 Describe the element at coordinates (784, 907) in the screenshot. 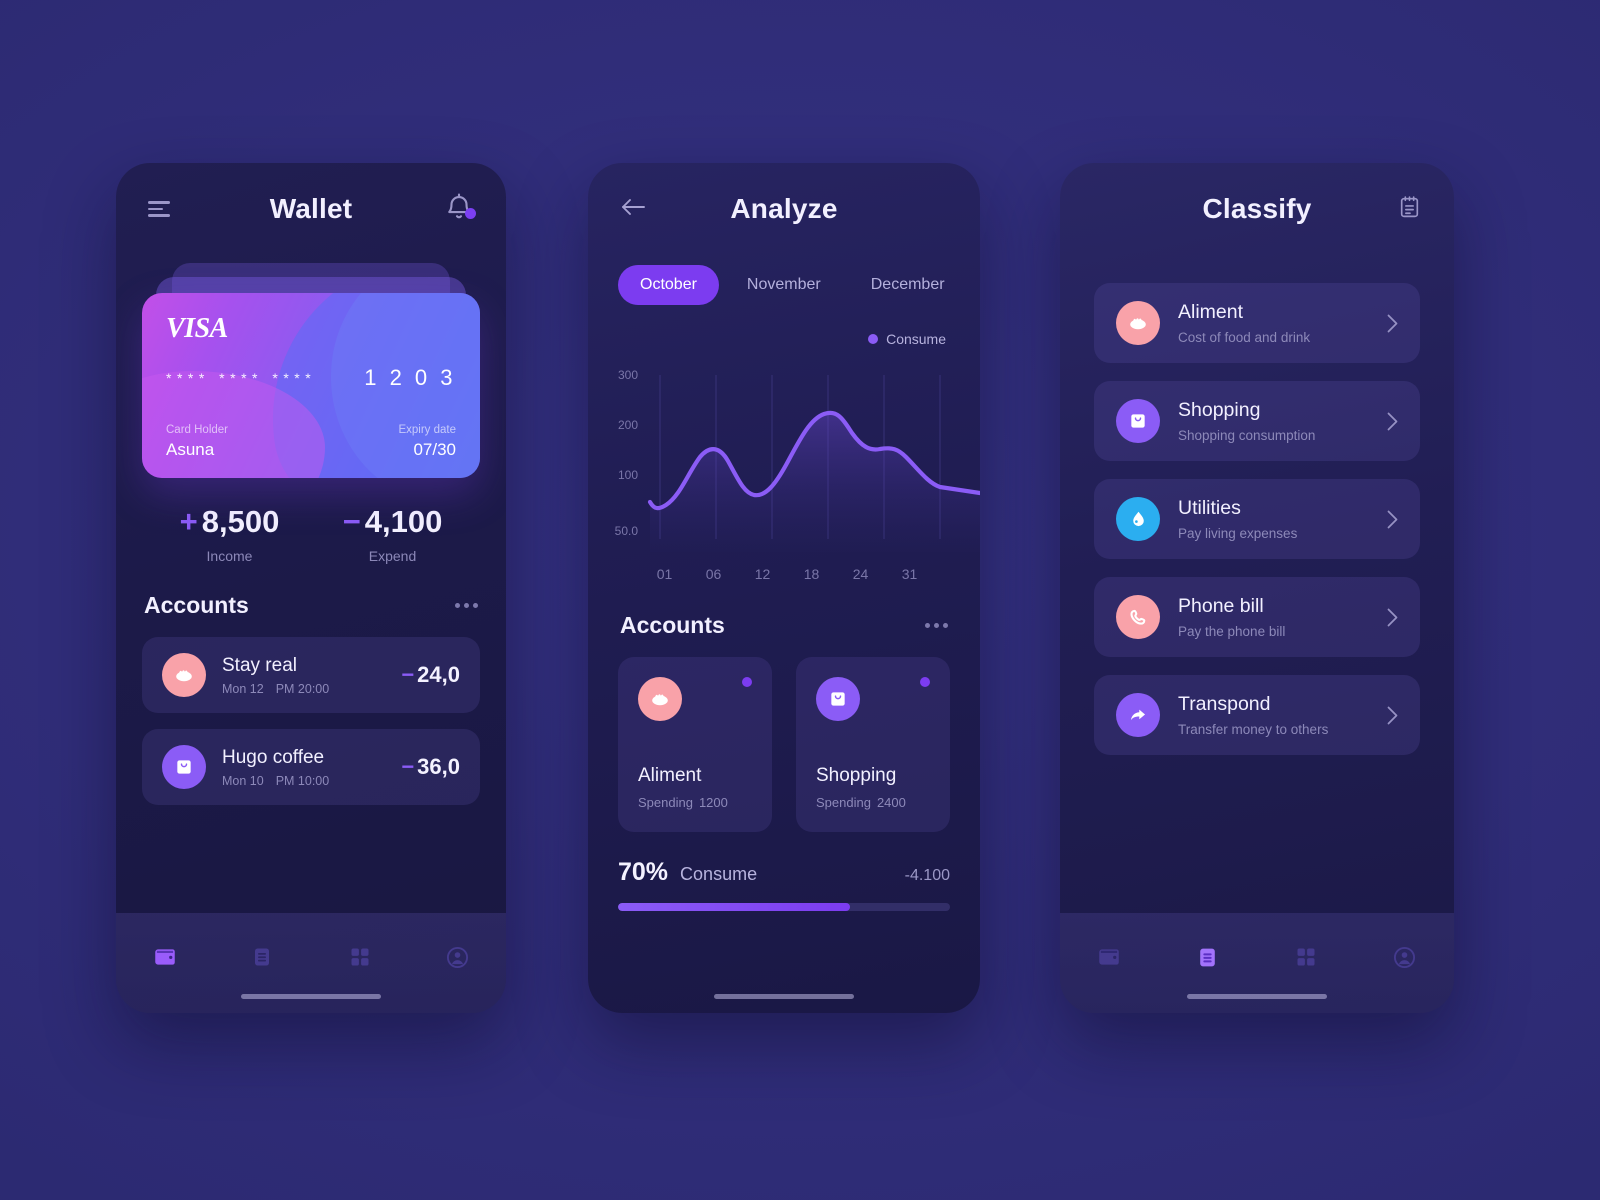

I see `progress-track` at that location.